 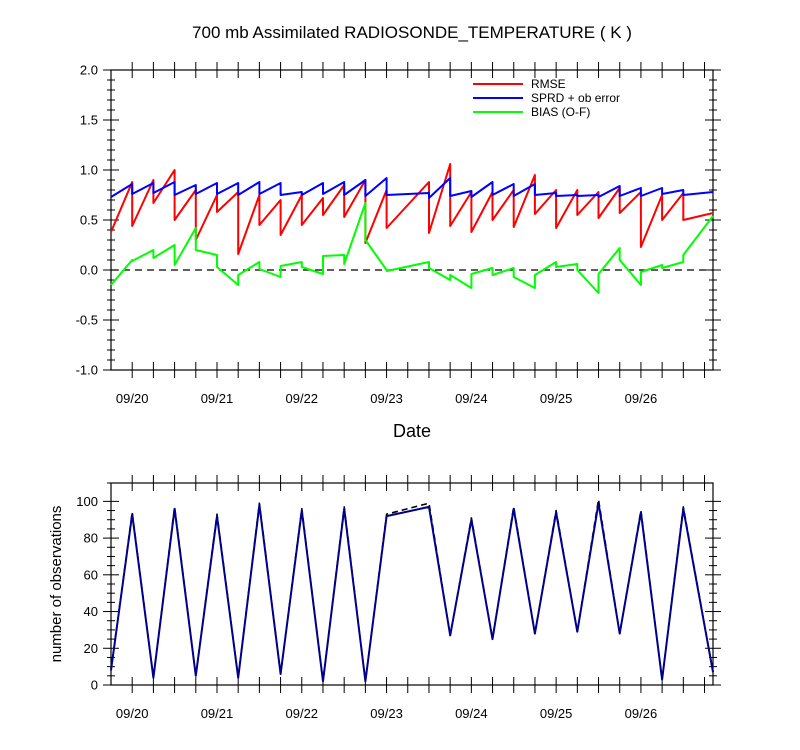 I want to click on series-line-sprd-ob-error, so click(x=412, y=188).